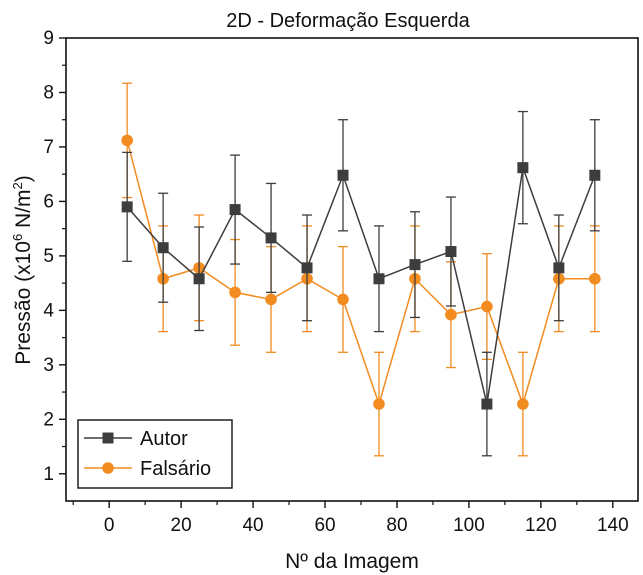 The width and height of the screenshot is (643, 575). What do you see at coordinates (613, 525) in the screenshot?
I see `x-tick-label: 140` at bounding box center [613, 525].